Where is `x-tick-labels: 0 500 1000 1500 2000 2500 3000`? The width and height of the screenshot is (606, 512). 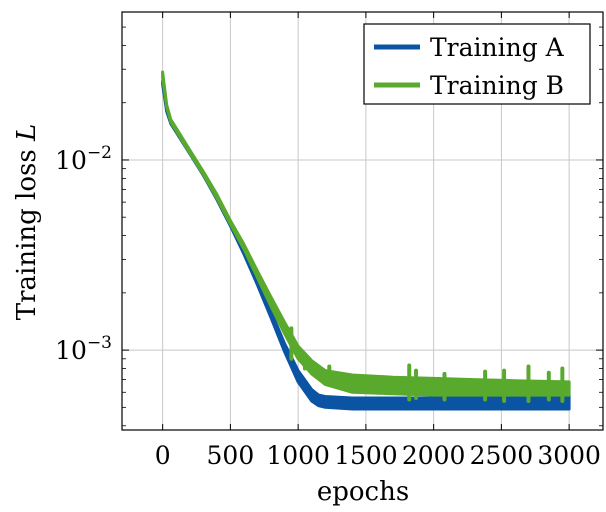 x-tick-labels: 0 500 1000 1500 2000 2500 3000 is located at coordinates (378, 455).